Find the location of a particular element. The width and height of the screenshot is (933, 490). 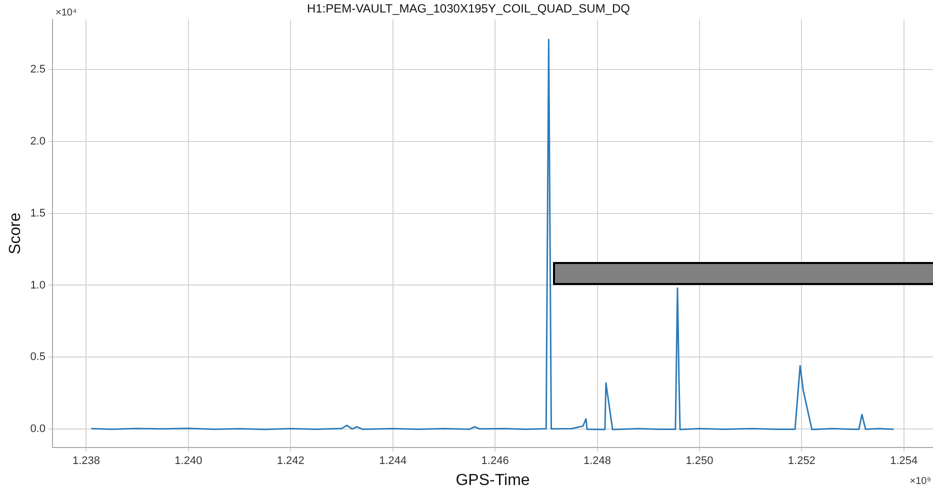

y-axis-title: Score is located at coordinates (15, 233).